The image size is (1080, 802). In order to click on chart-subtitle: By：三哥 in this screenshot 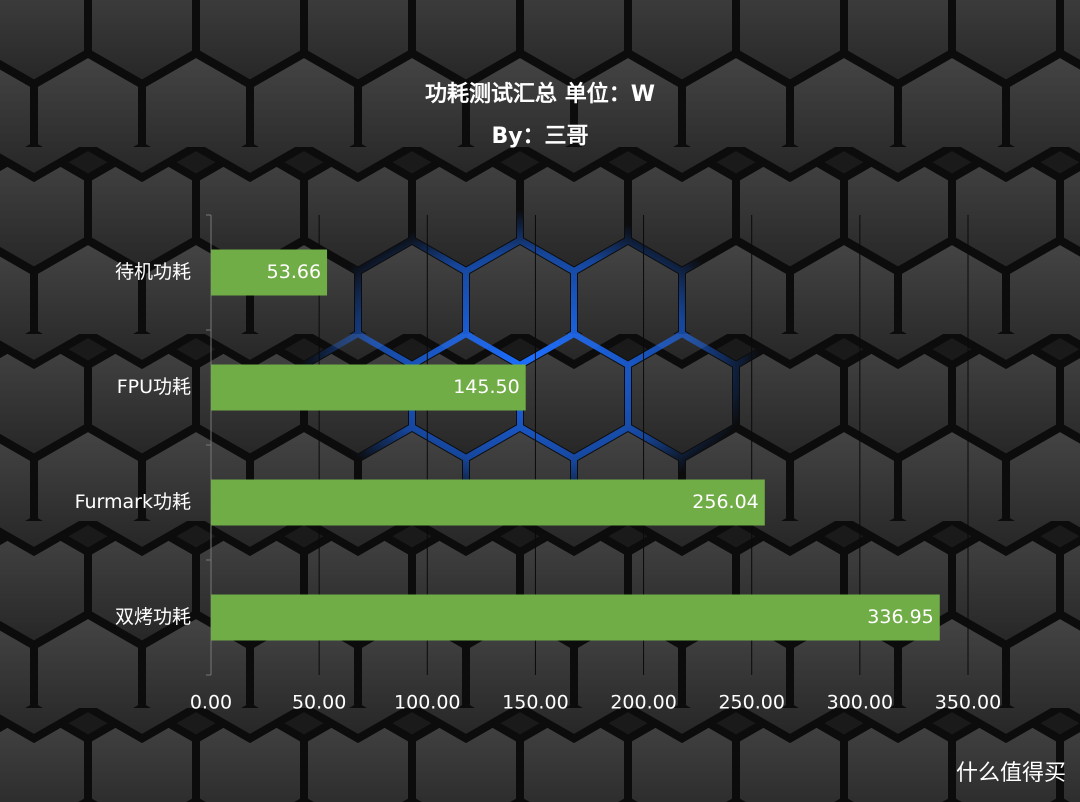, I will do `click(539, 136)`.